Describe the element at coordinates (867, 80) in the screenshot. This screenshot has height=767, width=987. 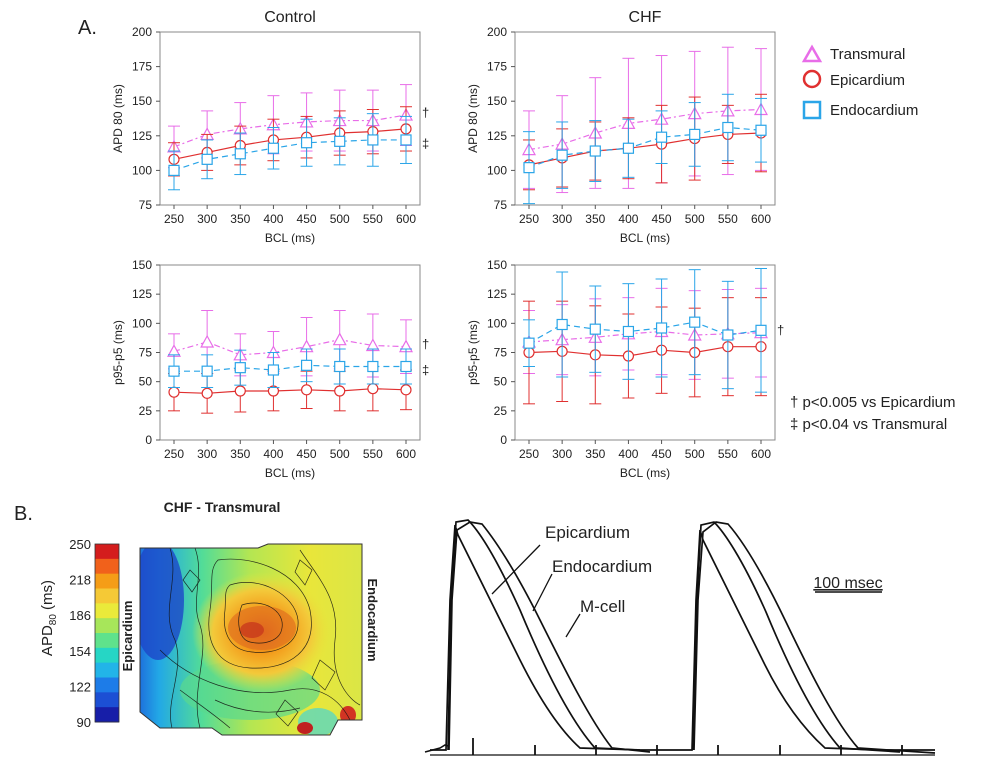
I see `legend-label: Epicardium` at that location.